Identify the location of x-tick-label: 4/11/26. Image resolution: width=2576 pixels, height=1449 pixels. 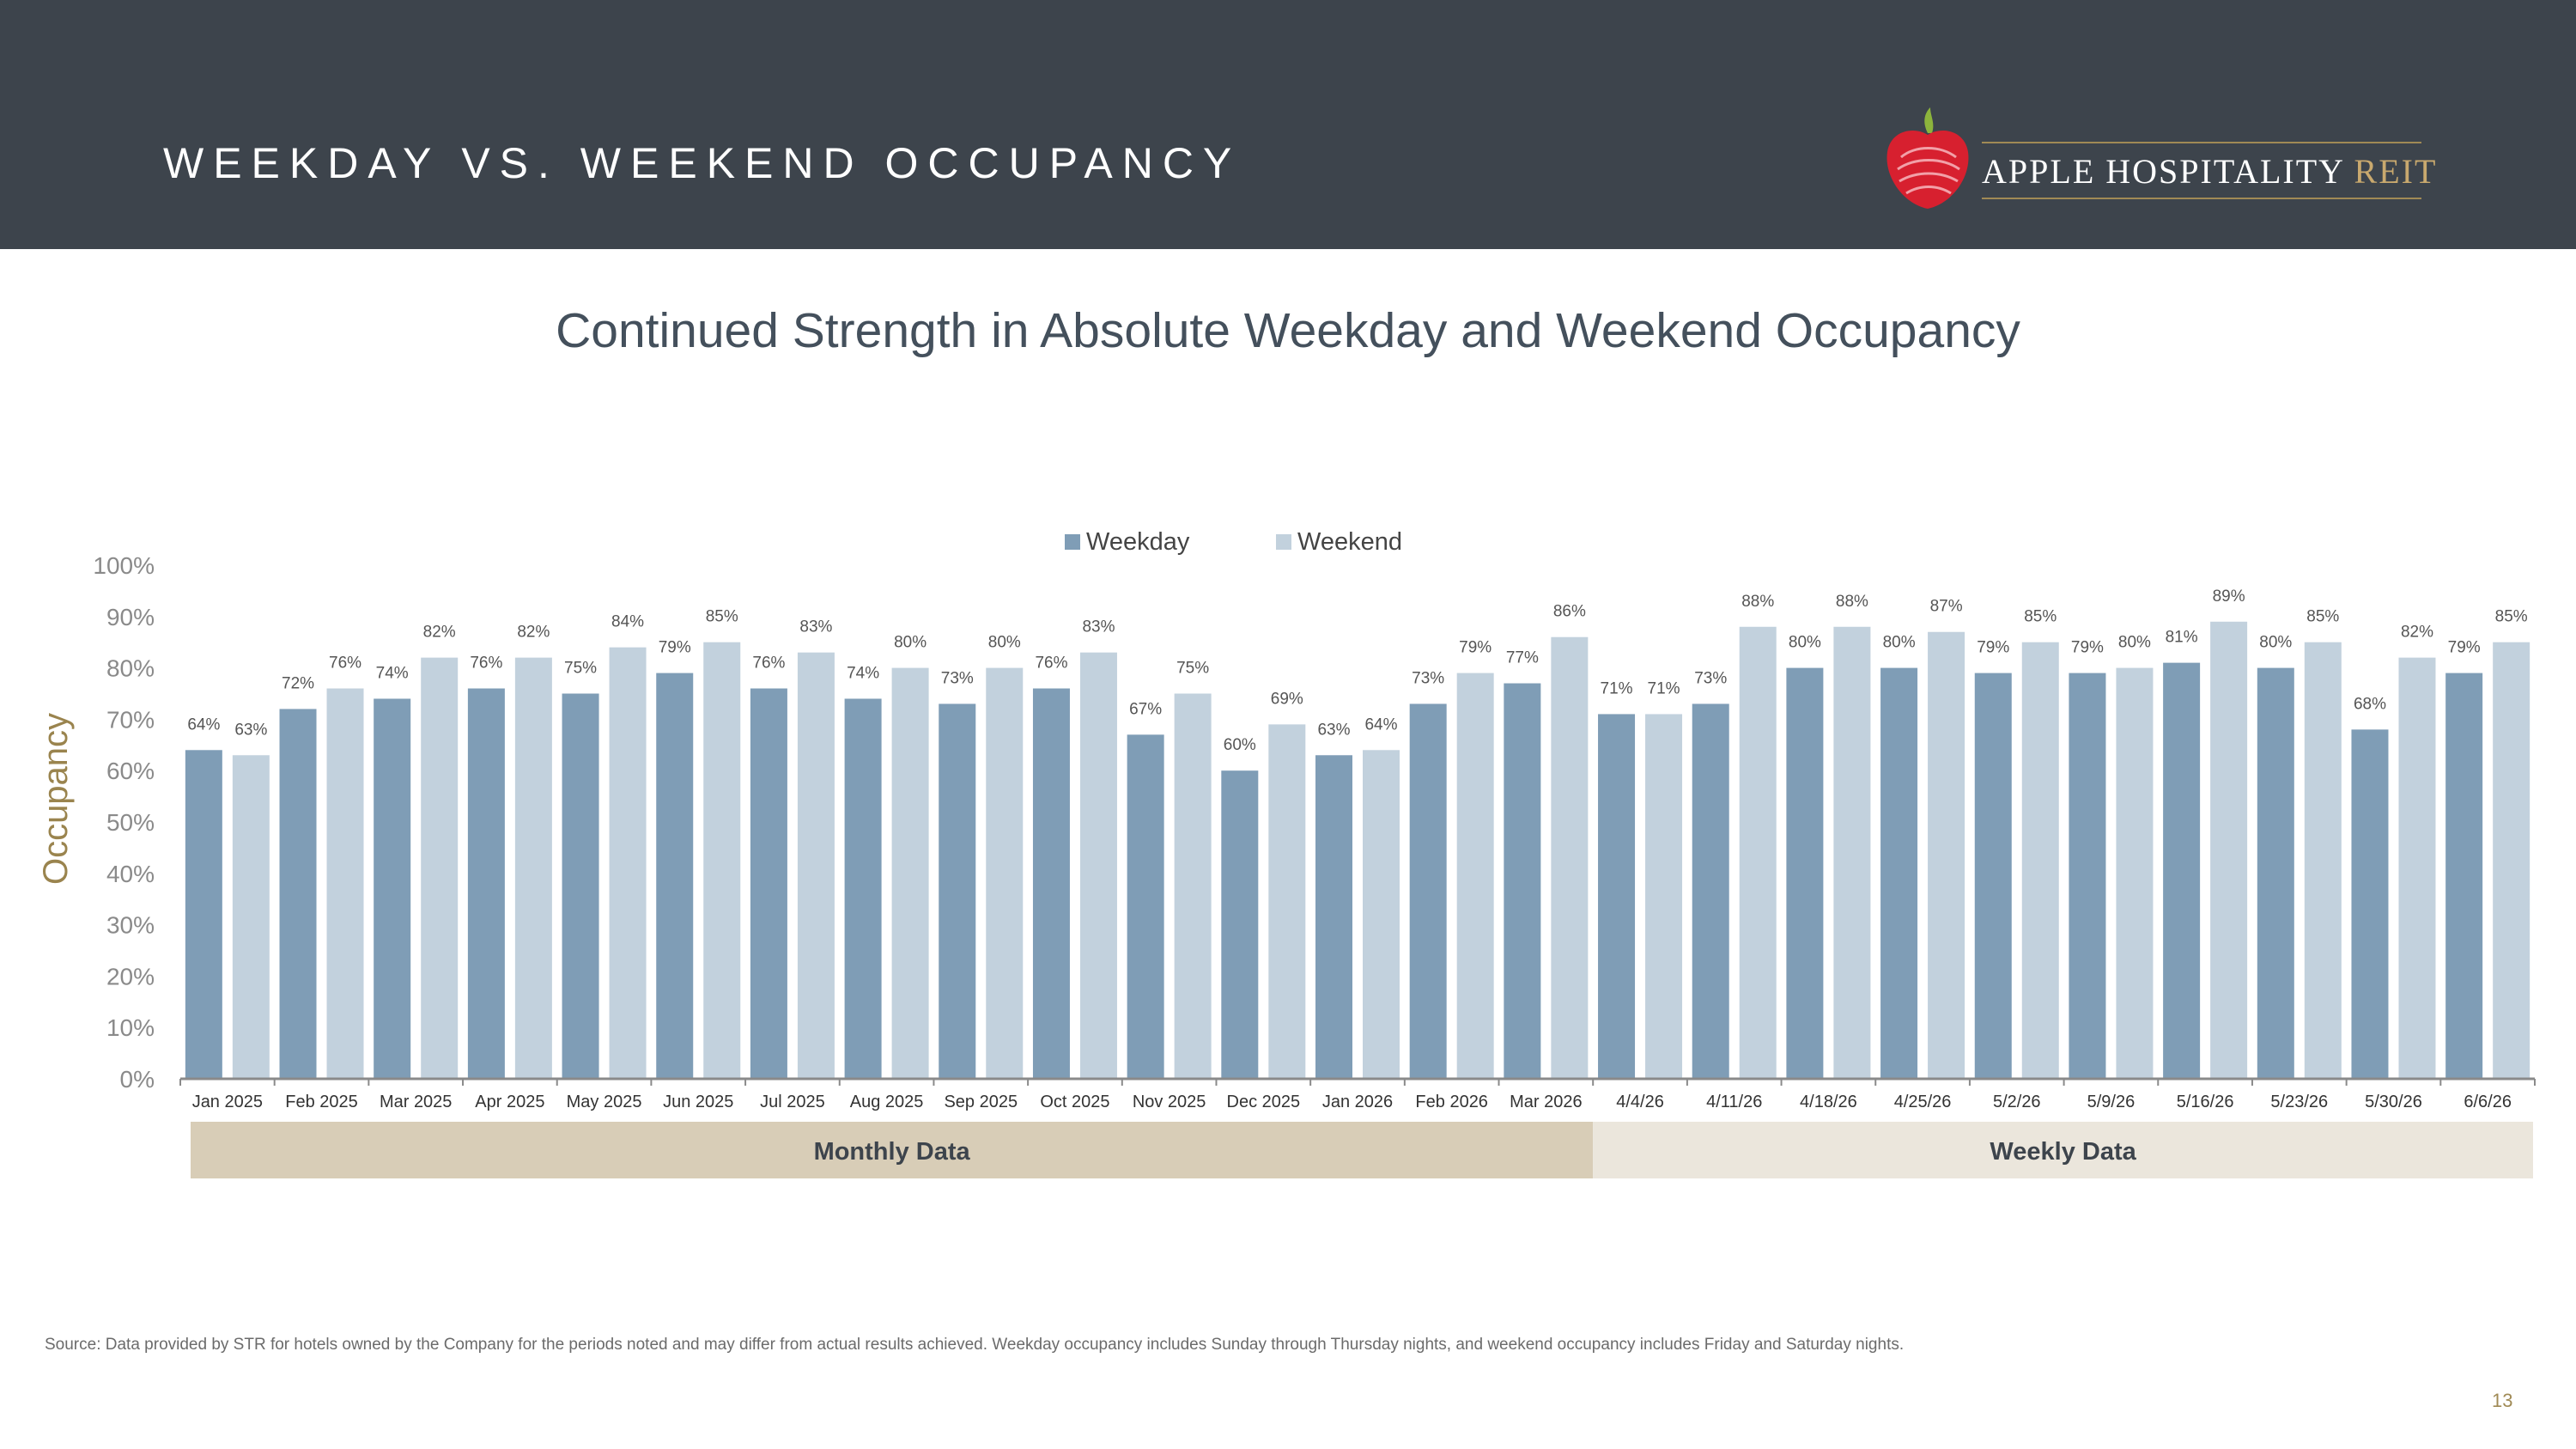
(1734, 1102).